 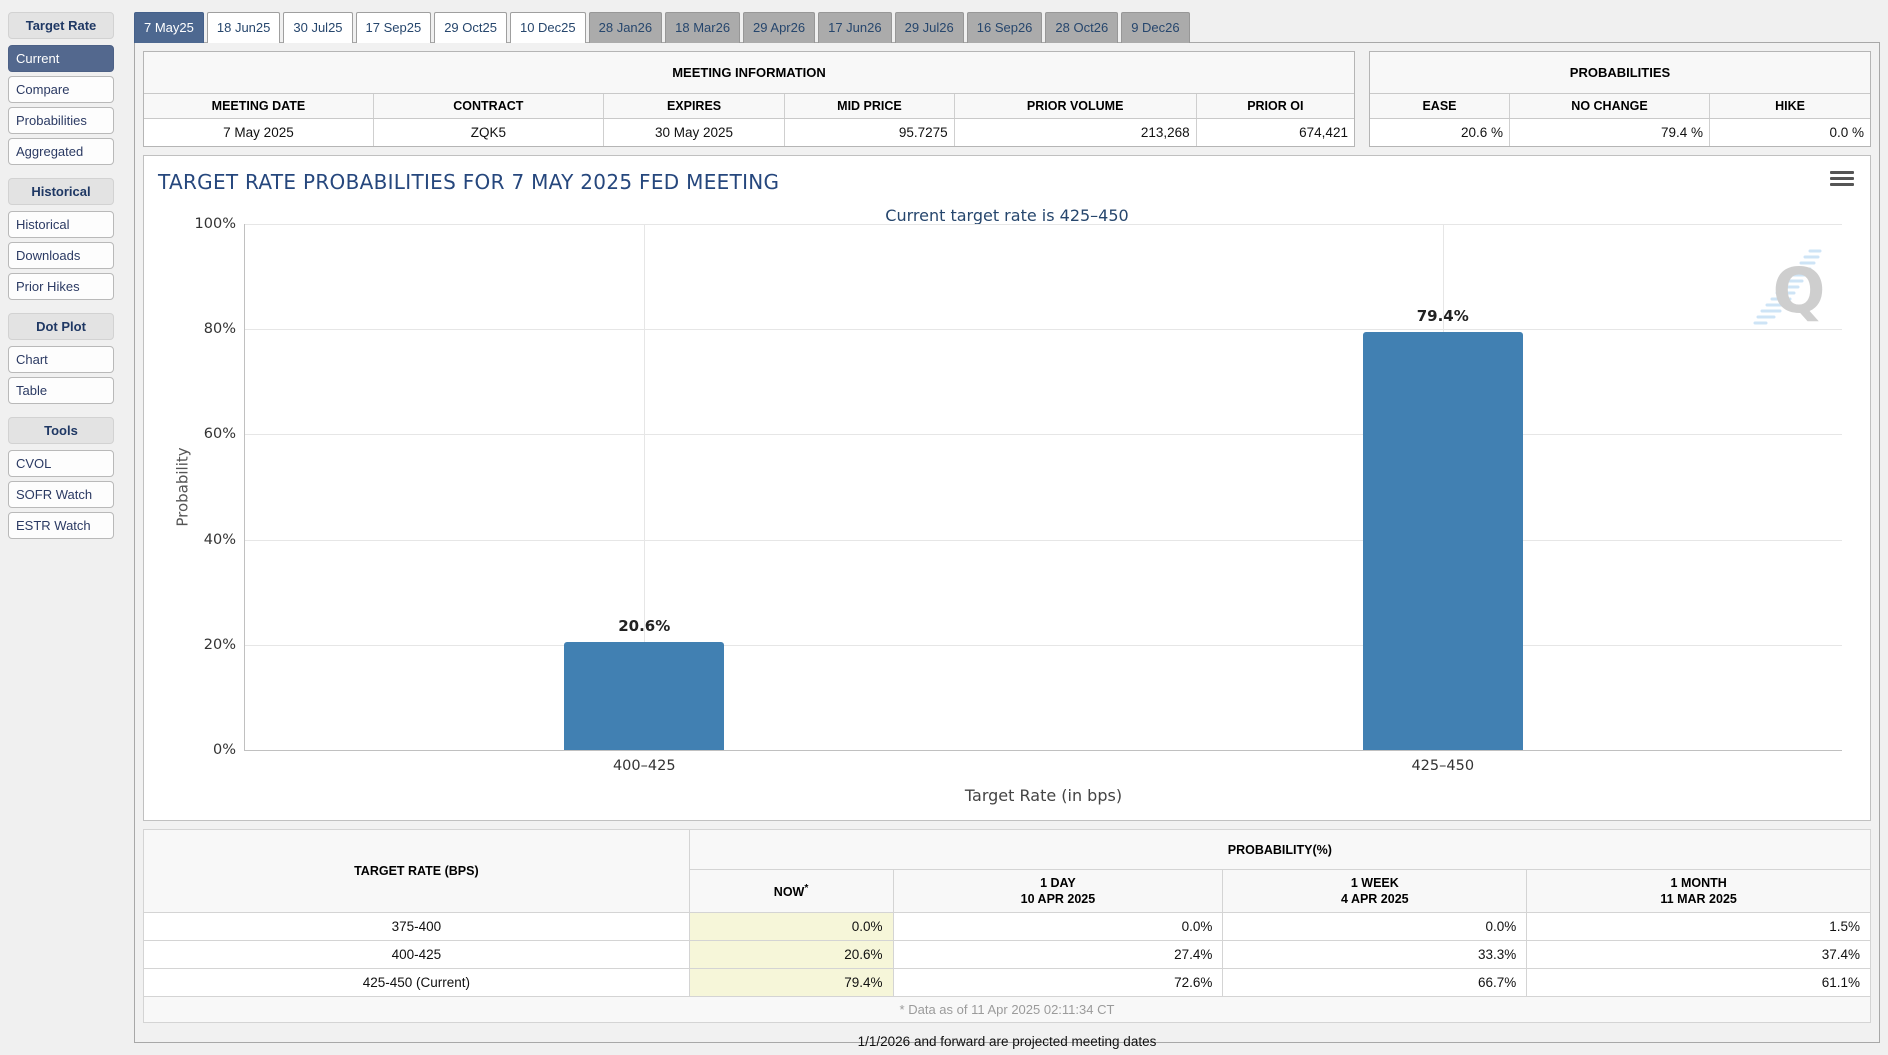 What do you see at coordinates (61, 255) in the screenshot?
I see `sidebar-item-downloads: Downloads` at bounding box center [61, 255].